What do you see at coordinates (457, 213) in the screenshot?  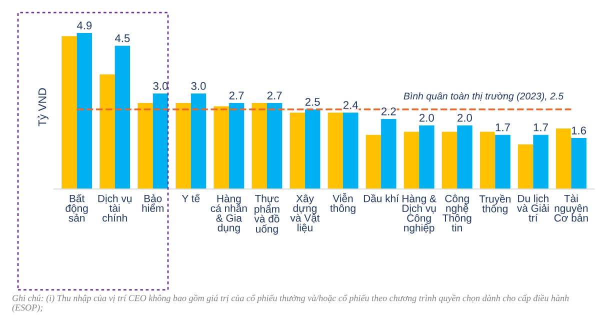 I see `x-tick-label: Công nghệ Thông tin` at bounding box center [457, 213].